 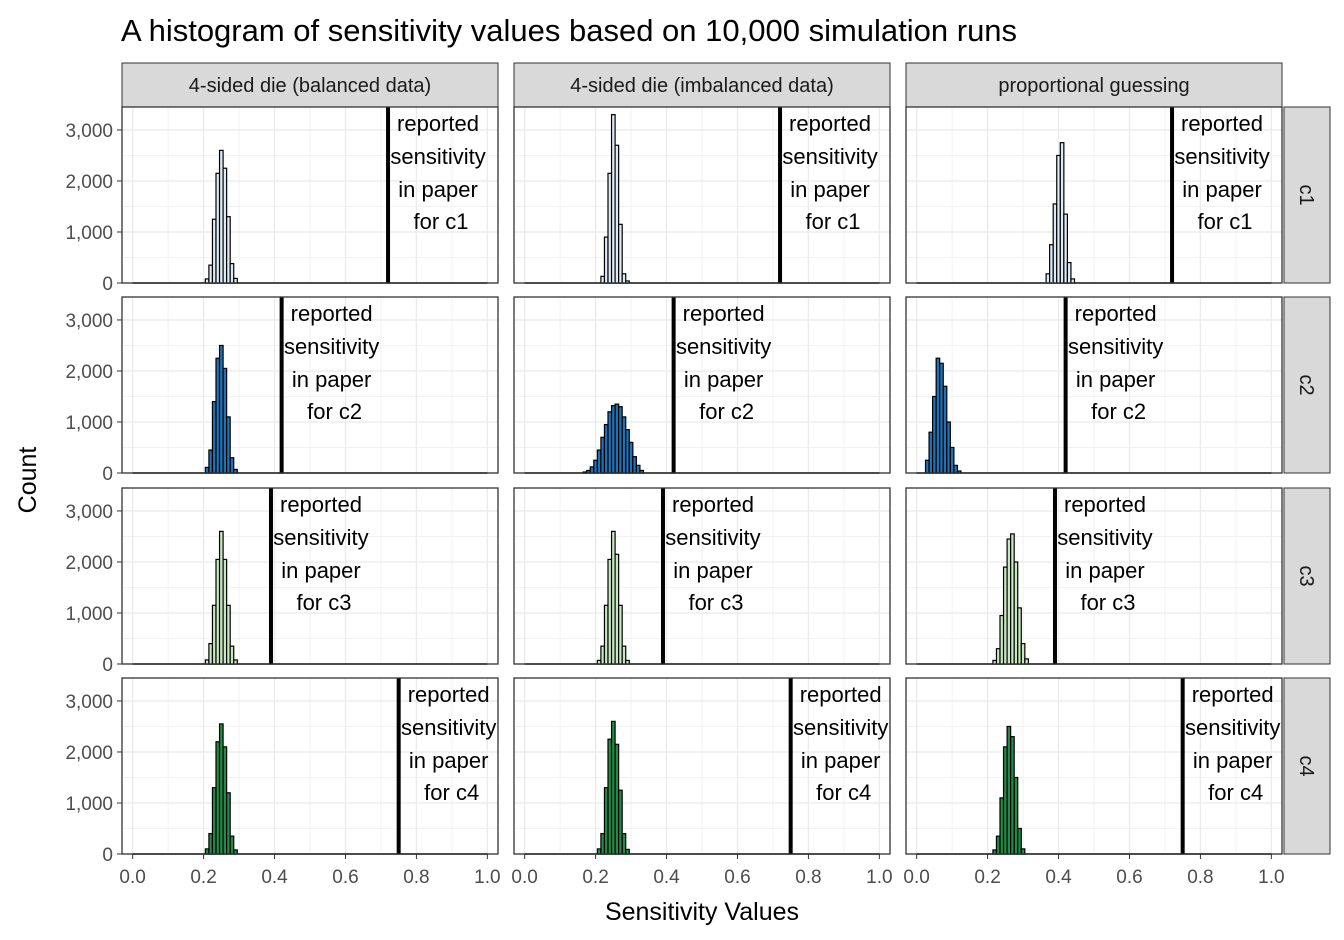 What do you see at coordinates (702, 912) in the screenshot?
I see `x-axis-title: Sensitivity Values` at bounding box center [702, 912].